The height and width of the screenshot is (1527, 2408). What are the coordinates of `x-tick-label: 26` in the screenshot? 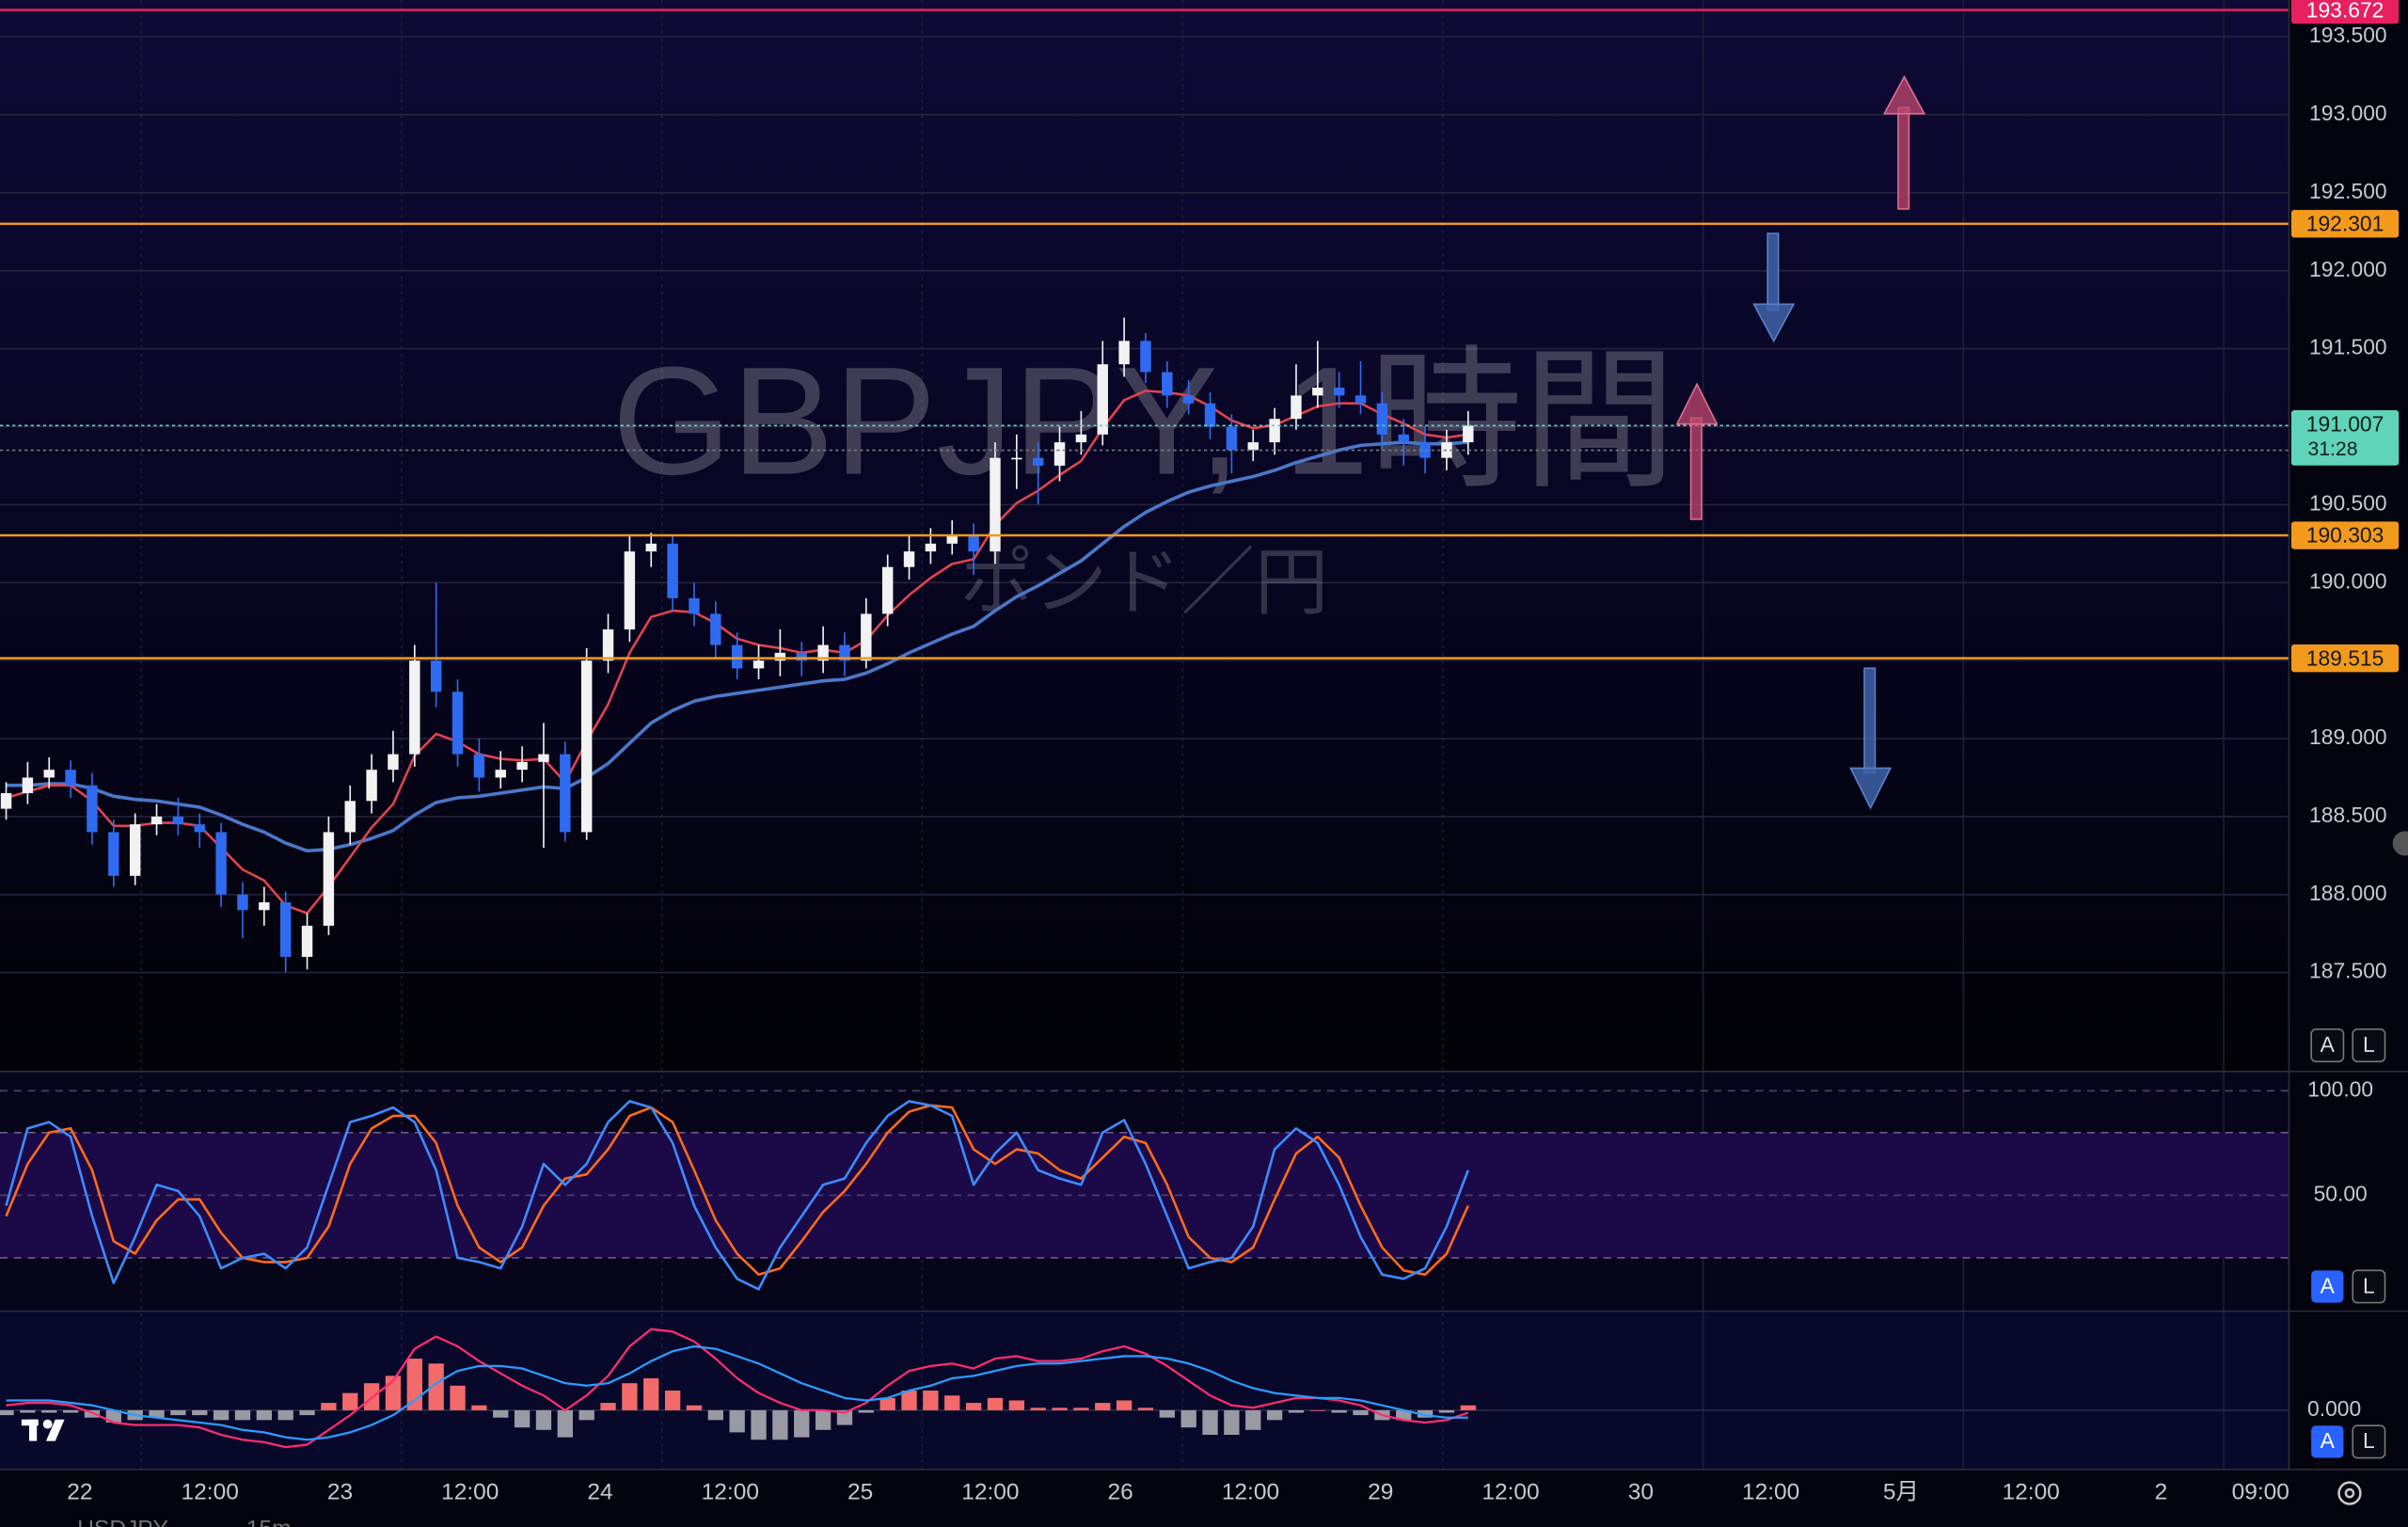 It's located at (1121, 1492).